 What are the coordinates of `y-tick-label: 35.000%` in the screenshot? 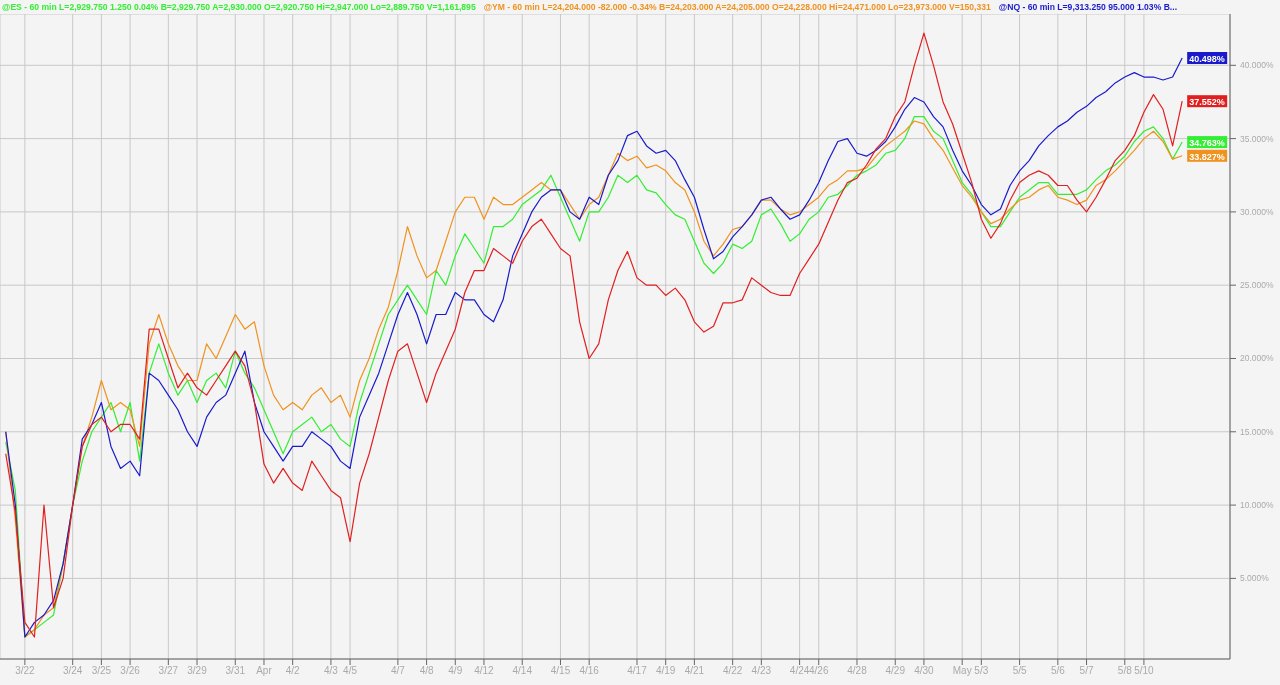 It's located at (1257, 138).